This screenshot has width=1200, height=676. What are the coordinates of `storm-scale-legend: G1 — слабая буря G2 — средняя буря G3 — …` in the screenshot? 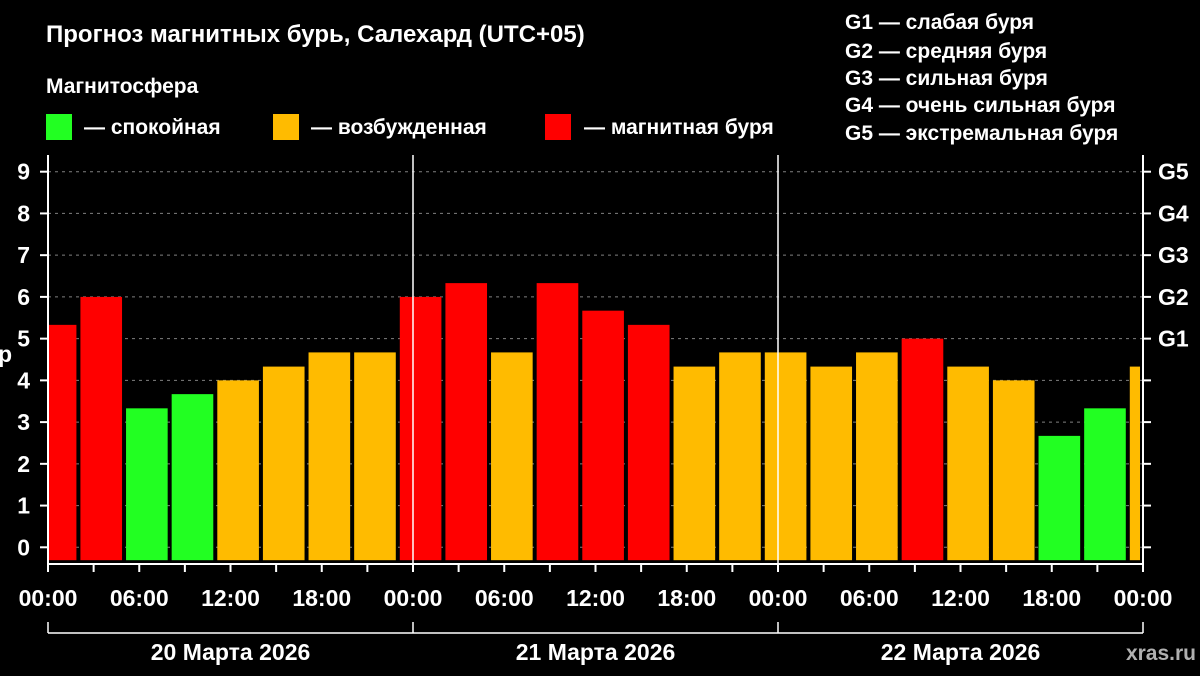 It's located at (981, 78).